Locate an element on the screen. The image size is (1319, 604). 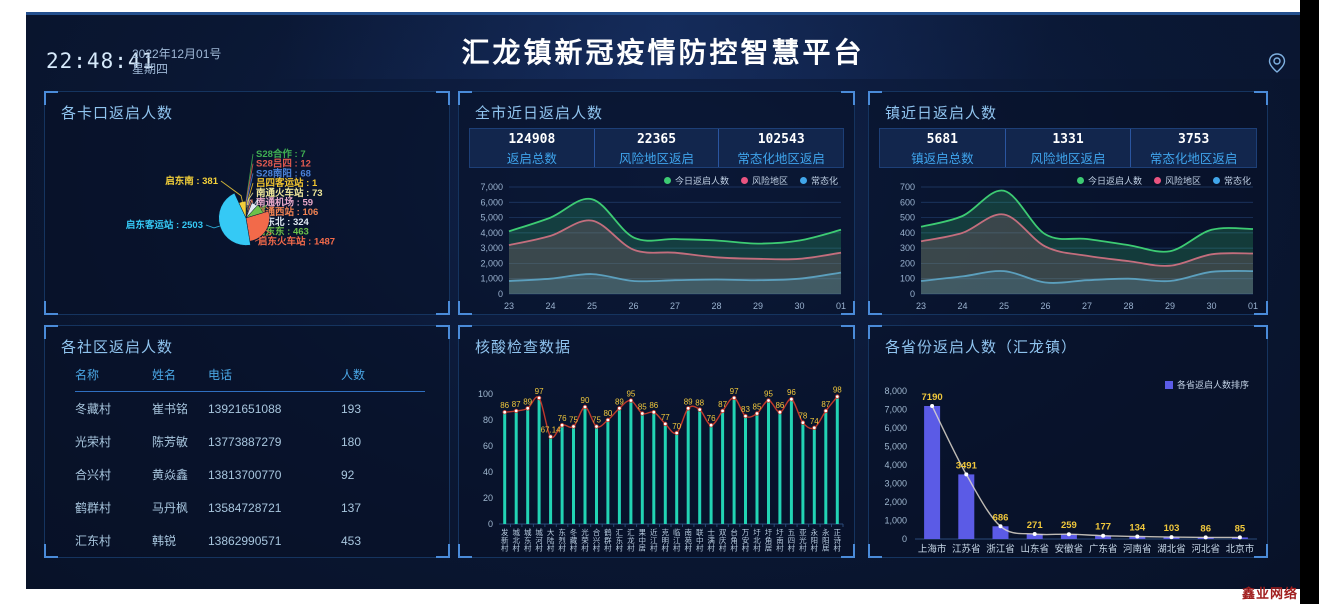
location-pin-icon is located at coordinates (1277, 63).